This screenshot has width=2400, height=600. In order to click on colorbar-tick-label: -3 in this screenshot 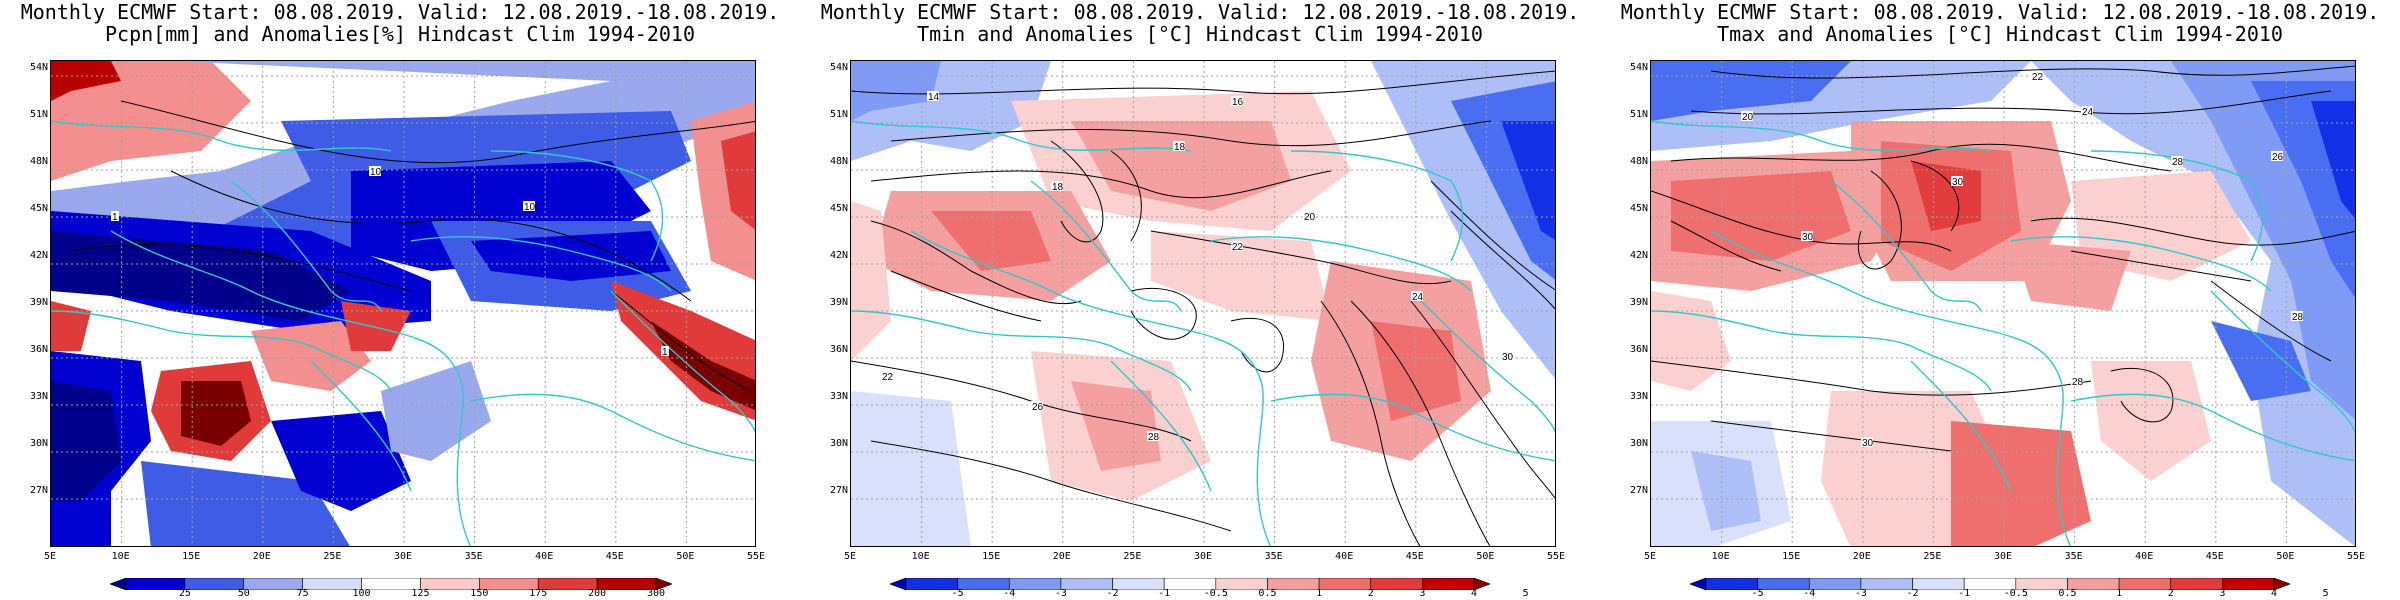, I will do `click(1060, 593)`.